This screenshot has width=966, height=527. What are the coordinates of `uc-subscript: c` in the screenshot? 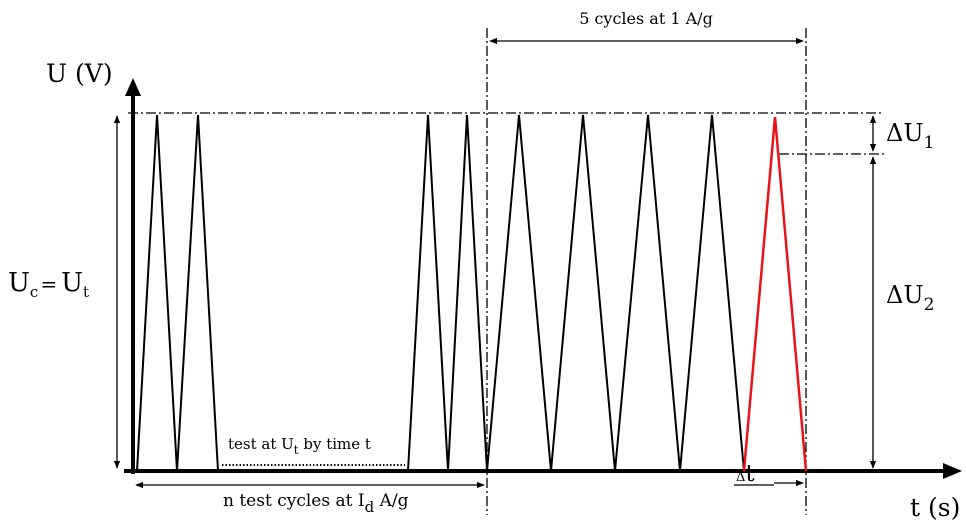 It's located at (34, 292).